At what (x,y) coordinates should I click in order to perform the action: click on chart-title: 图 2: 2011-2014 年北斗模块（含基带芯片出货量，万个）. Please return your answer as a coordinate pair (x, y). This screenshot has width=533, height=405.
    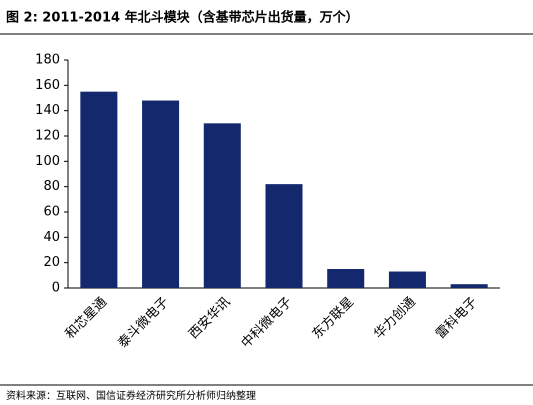
    Looking at the image, I should click on (182, 18).